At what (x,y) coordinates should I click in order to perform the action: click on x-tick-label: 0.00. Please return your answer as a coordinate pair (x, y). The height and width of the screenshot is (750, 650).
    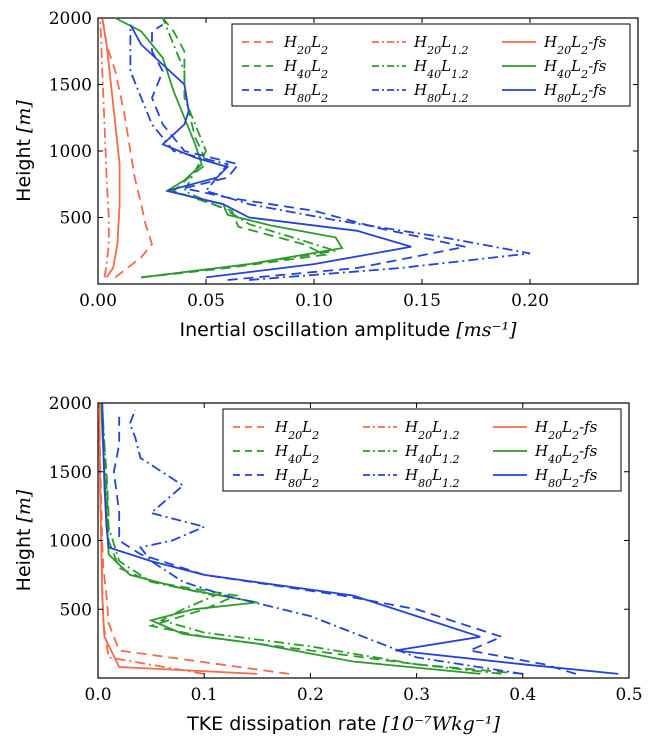
    Looking at the image, I should click on (98, 301).